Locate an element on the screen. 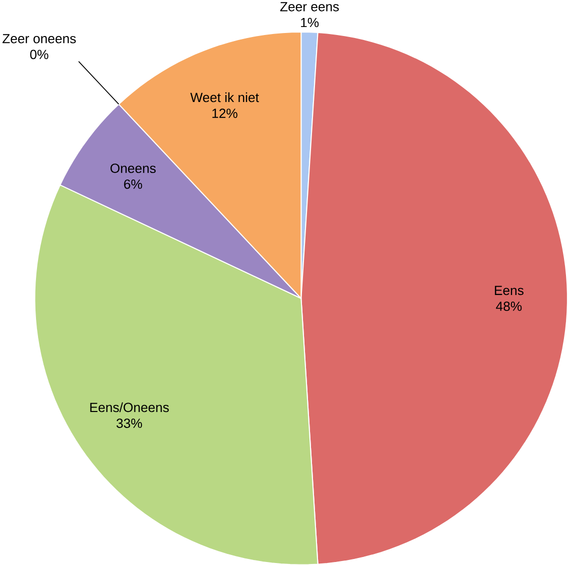 This screenshot has height=565, width=568. slice-label: Eens/Oneens is located at coordinates (129, 407).